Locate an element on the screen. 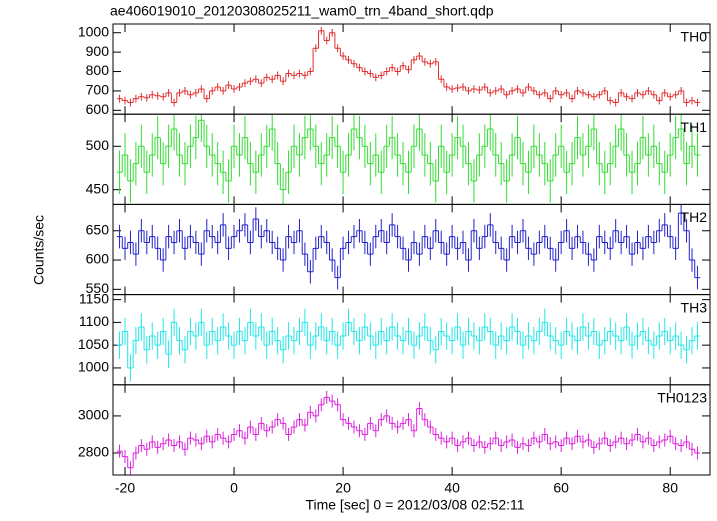 Image resolution: width=717 pixels, height=521 pixels. x-tick-label: 80 is located at coordinates (670, 488).